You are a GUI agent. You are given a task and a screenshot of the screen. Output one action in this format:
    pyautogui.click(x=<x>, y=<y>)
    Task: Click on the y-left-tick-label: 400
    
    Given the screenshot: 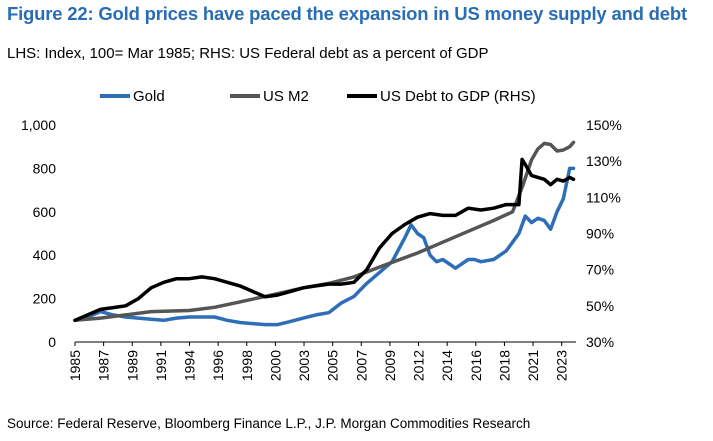 What is the action you would take?
    pyautogui.click(x=45, y=255)
    